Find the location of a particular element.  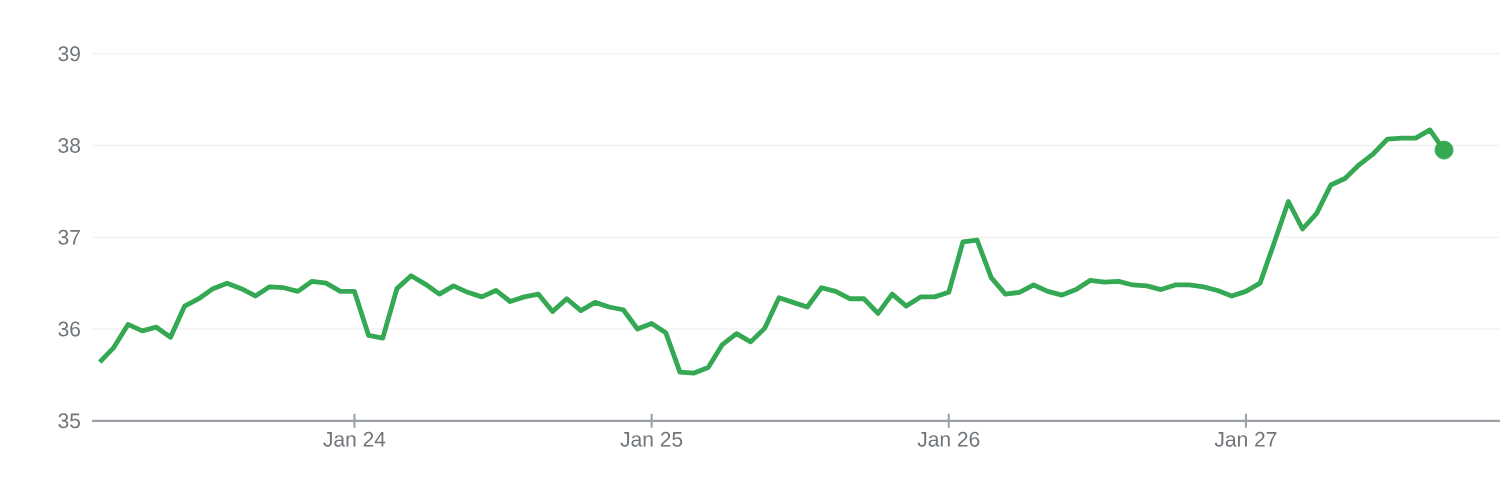

y-tick-label: 38 is located at coordinates (69, 145).